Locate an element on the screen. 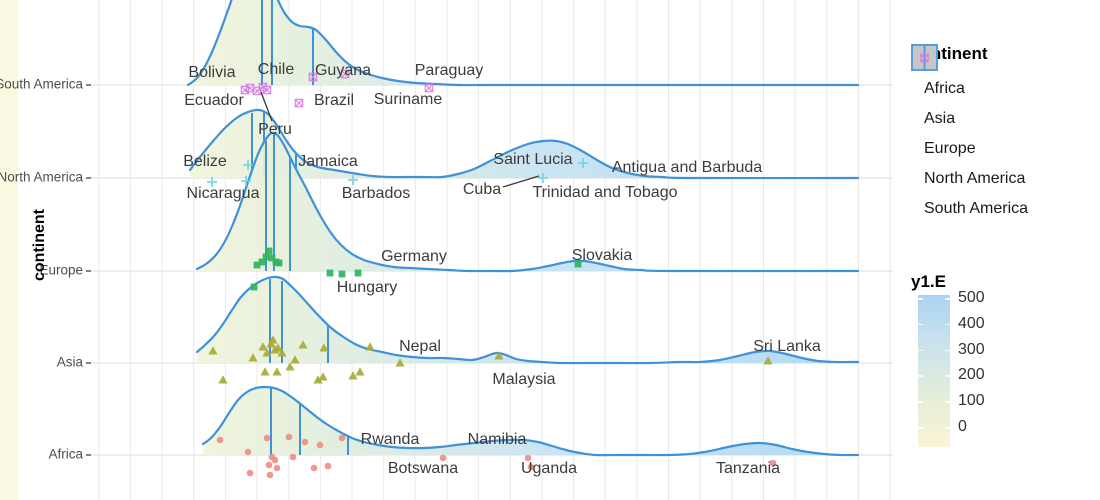 The width and height of the screenshot is (1100, 500). colorbar-tick-label: 300 is located at coordinates (971, 349).